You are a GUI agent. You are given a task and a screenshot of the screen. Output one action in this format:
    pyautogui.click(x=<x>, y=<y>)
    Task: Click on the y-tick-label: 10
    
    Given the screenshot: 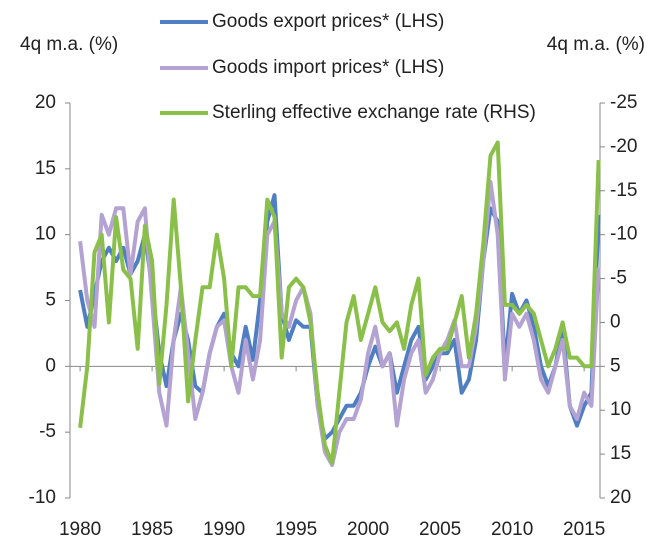 What is the action you would take?
    pyautogui.click(x=45, y=234)
    